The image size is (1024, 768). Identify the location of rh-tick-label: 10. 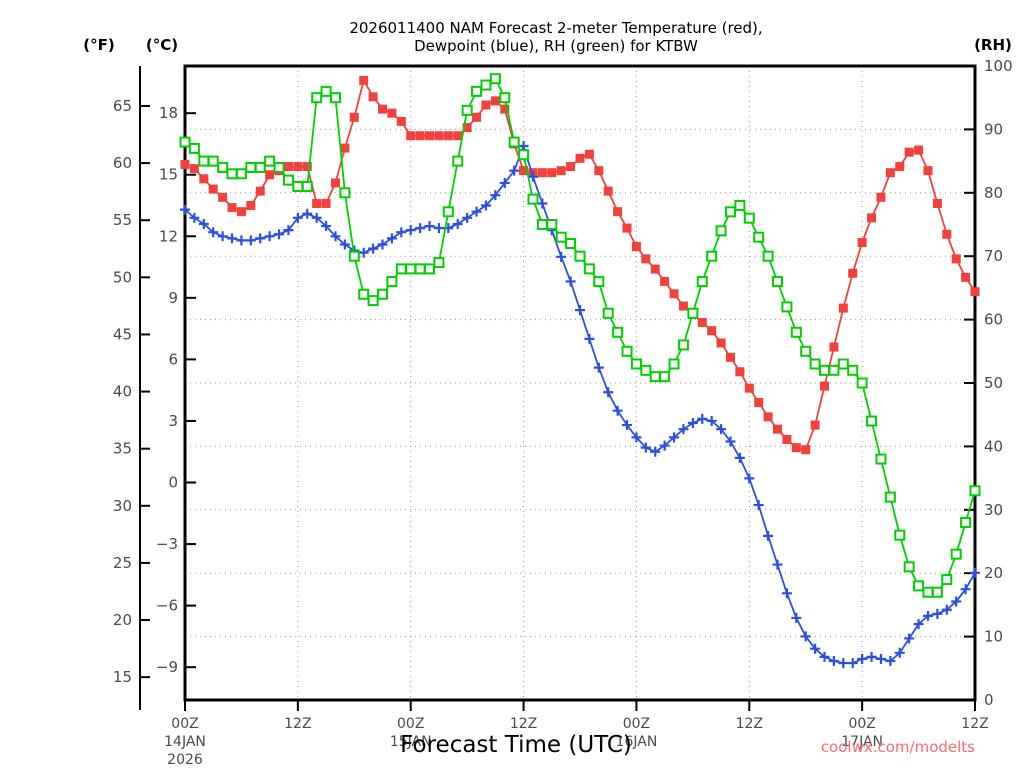
(993, 637).